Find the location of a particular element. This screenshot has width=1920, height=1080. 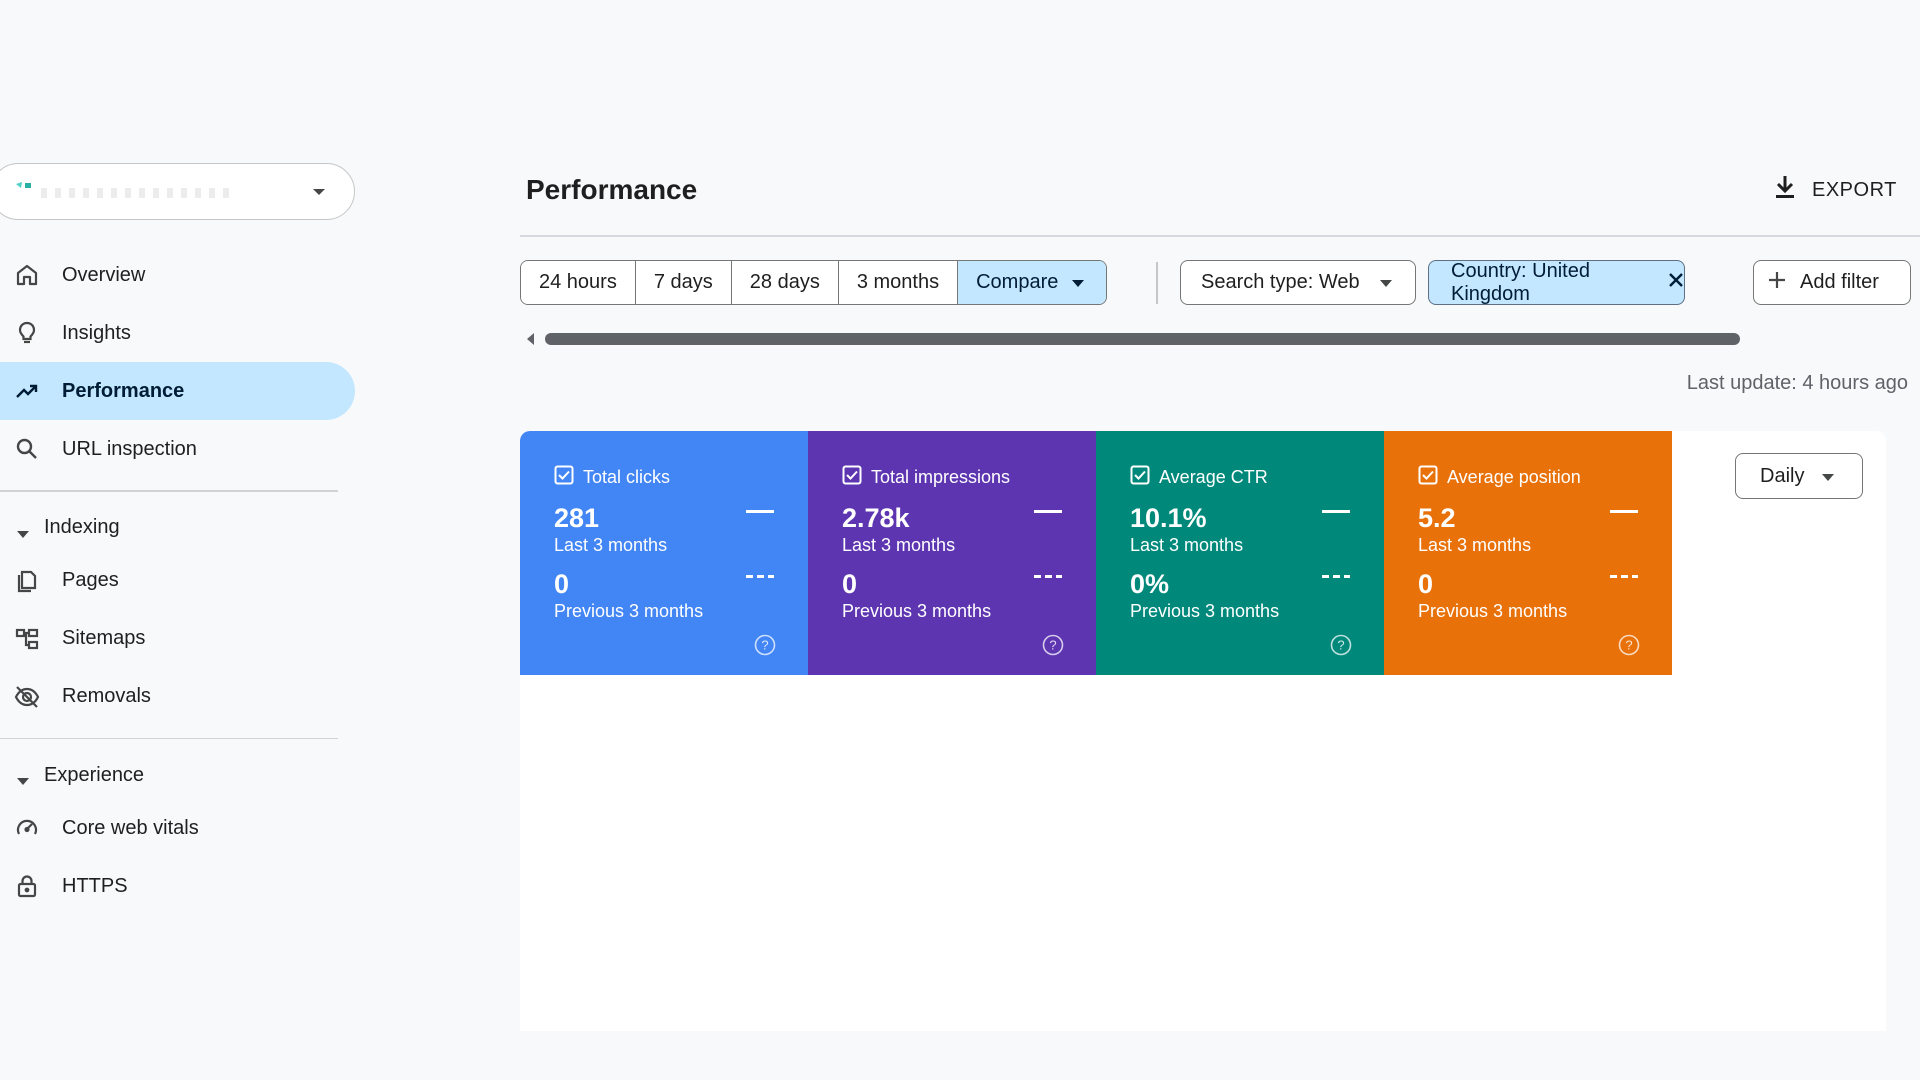

property-name is located at coordinates (138, 193).